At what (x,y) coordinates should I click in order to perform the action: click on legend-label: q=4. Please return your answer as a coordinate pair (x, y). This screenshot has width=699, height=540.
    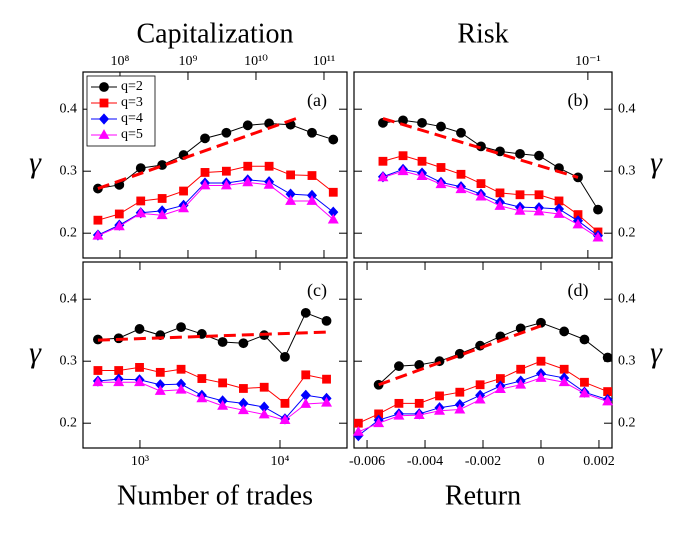
    Looking at the image, I should click on (132, 118).